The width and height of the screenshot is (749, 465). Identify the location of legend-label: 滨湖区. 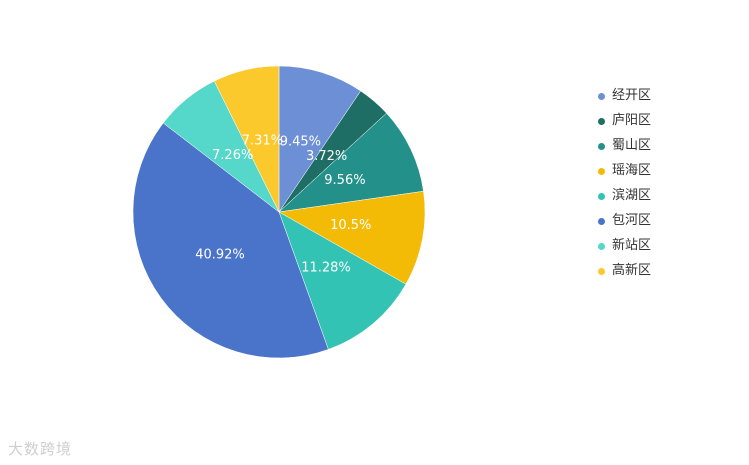
(632, 195).